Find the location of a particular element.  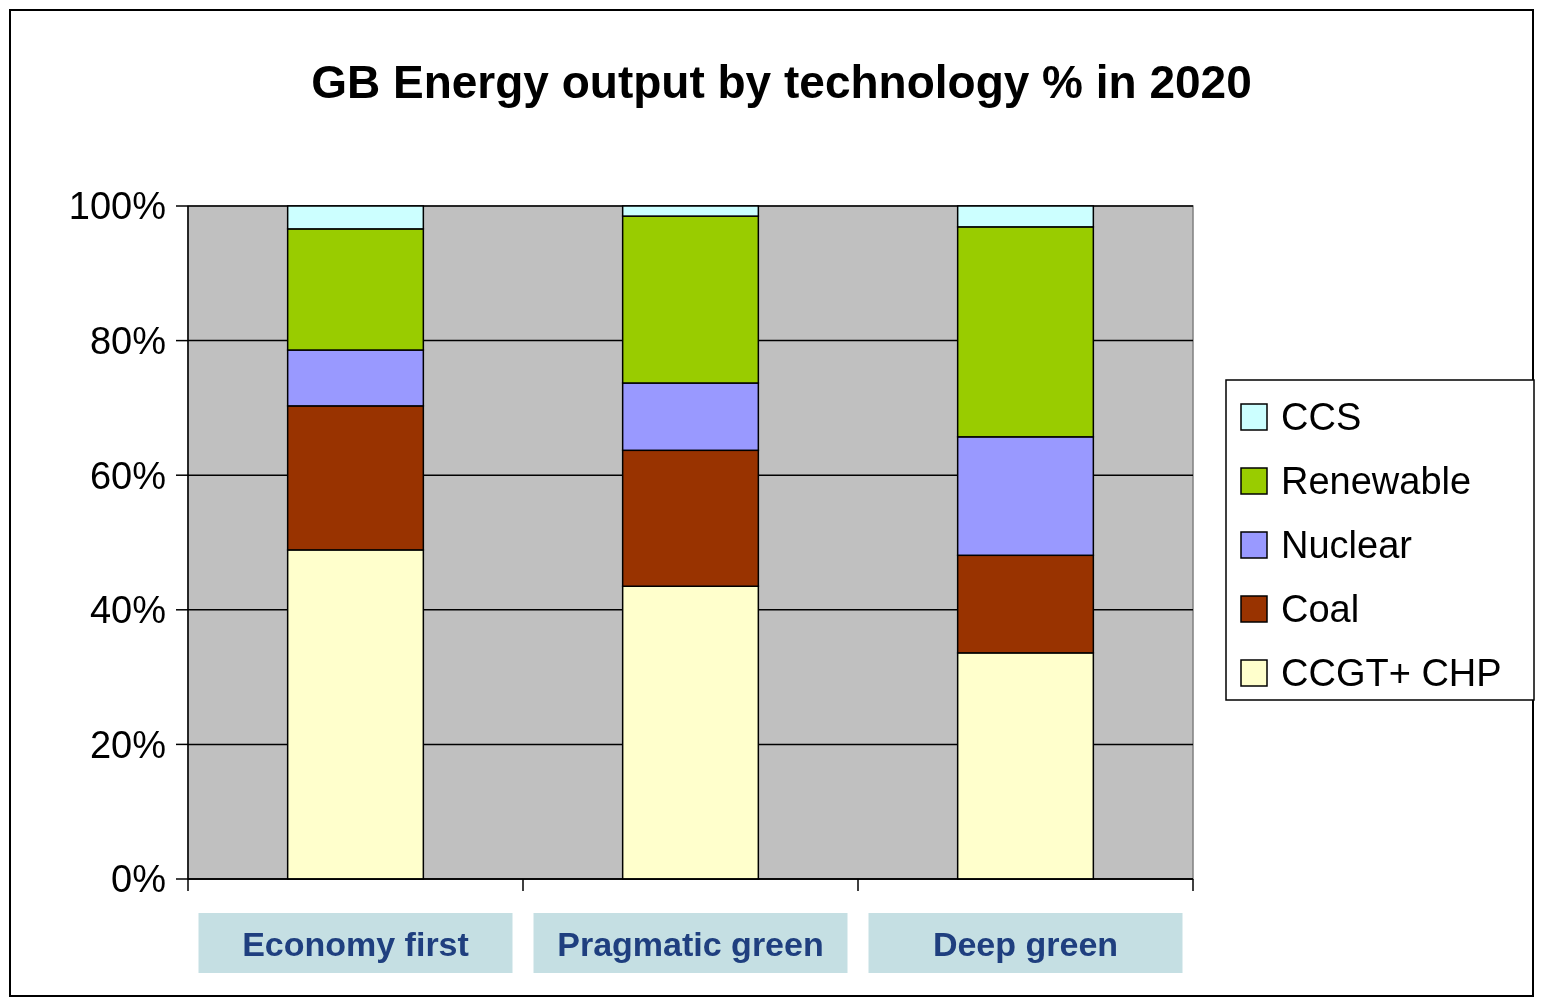

x-tick-label: Pragmatic green is located at coordinates (690, 943).